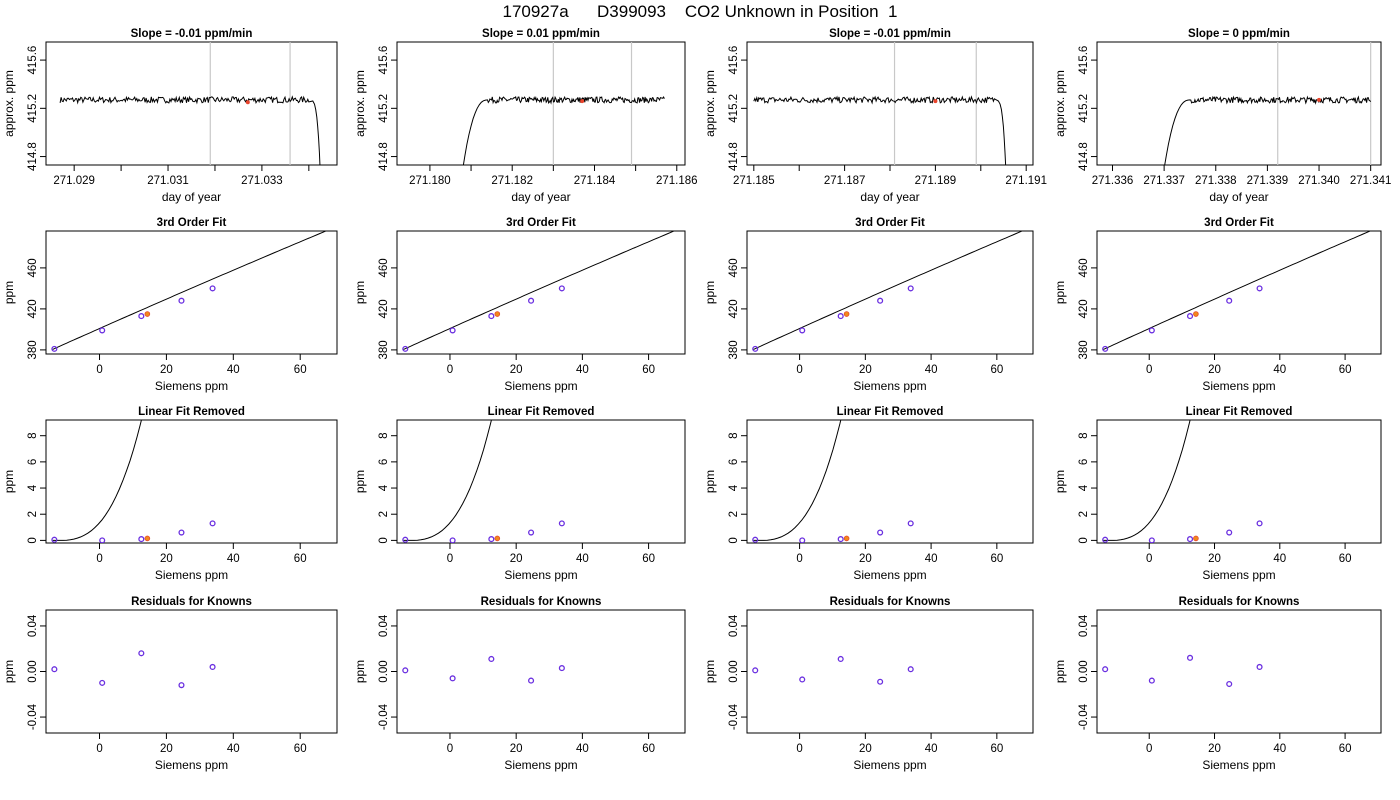 This screenshot has height=800, width=1400. What do you see at coordinates (33, 435) in the screenshot?
I see `y-tick-label: 8` at bounding box center [33, 435].